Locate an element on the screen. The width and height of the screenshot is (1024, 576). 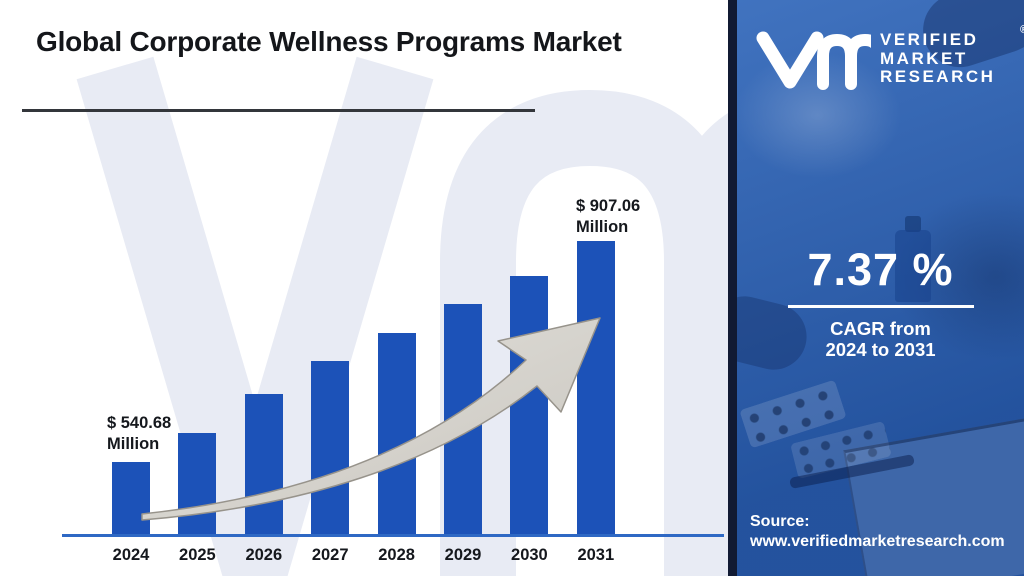
bottle-cap-photo-shape is located at coordinates (913, 224).